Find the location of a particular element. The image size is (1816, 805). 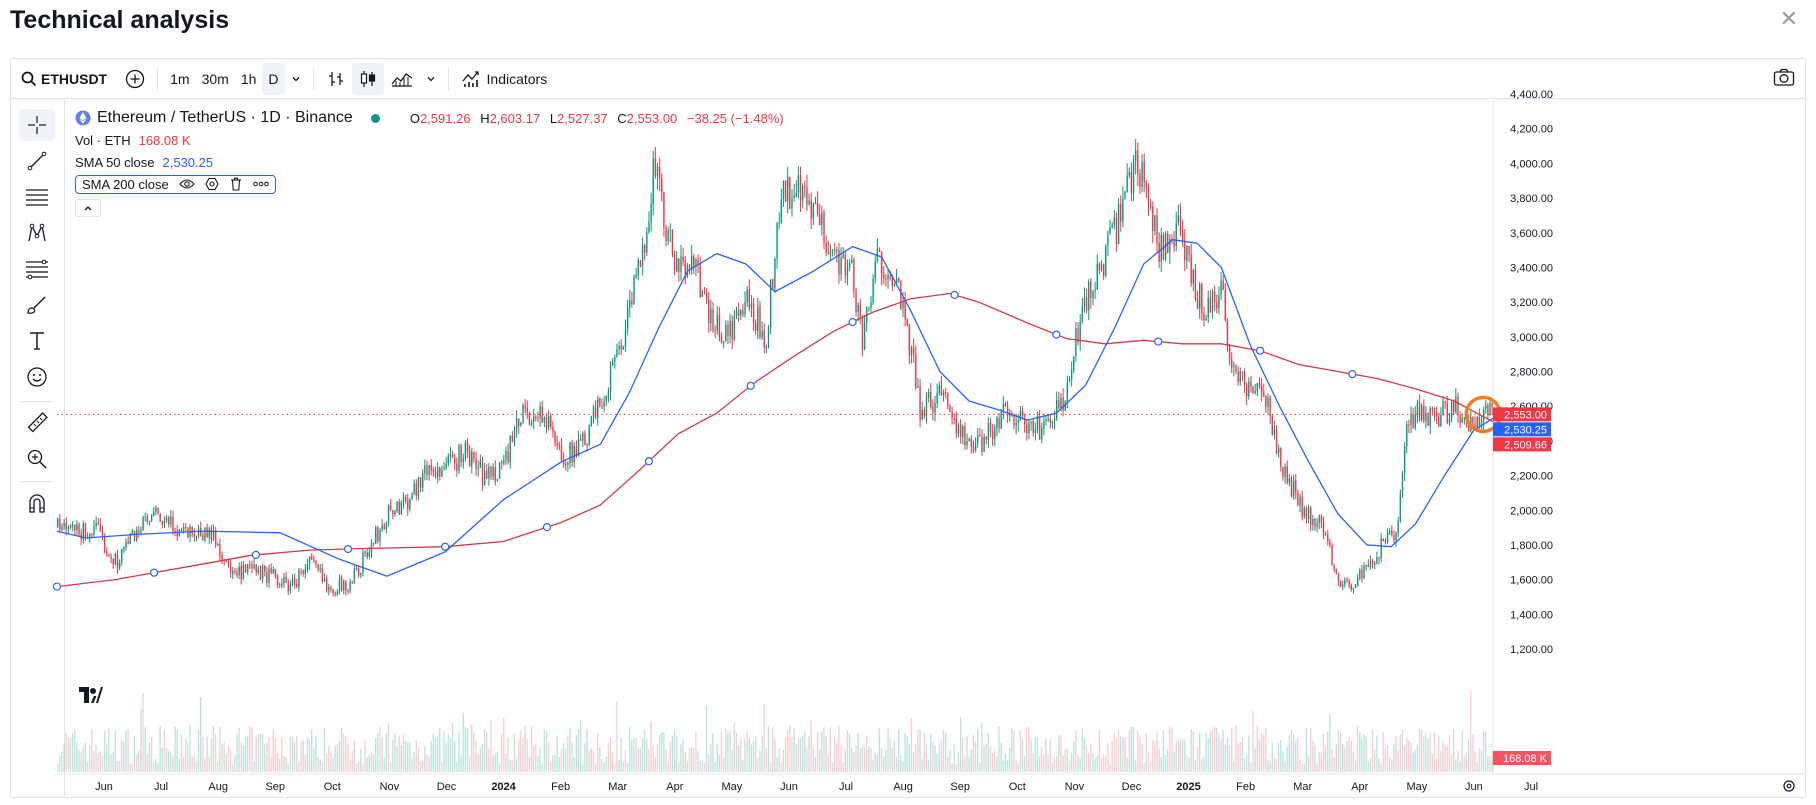

symbol-search-button: ETHUSDT is located at coordinates (64, 79).